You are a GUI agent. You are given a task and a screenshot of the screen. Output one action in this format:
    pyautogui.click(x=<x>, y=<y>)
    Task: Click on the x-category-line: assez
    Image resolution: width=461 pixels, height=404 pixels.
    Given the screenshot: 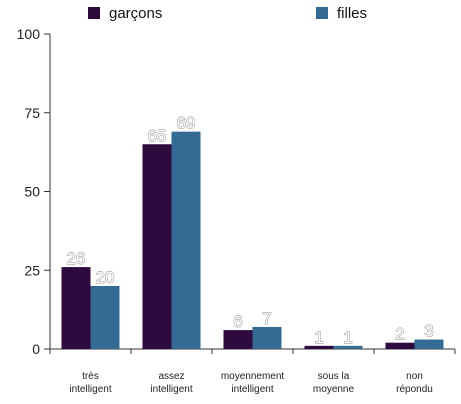 What is the action you would take?
    pyautogui.click(x=171, y=376)
    